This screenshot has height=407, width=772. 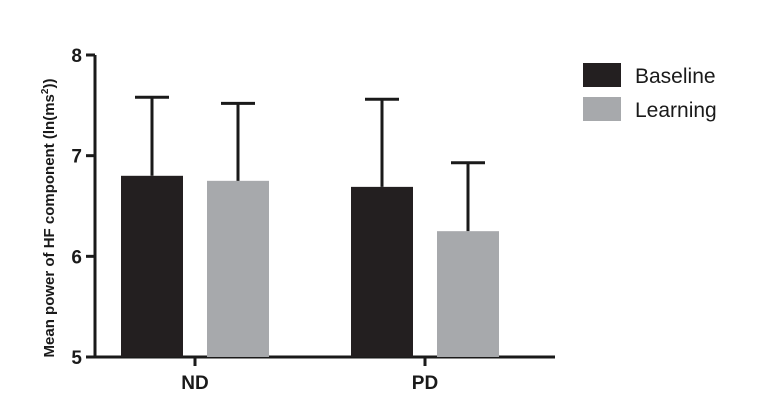 I want to click on bar-nd-learning, so click(x=238, y=268).